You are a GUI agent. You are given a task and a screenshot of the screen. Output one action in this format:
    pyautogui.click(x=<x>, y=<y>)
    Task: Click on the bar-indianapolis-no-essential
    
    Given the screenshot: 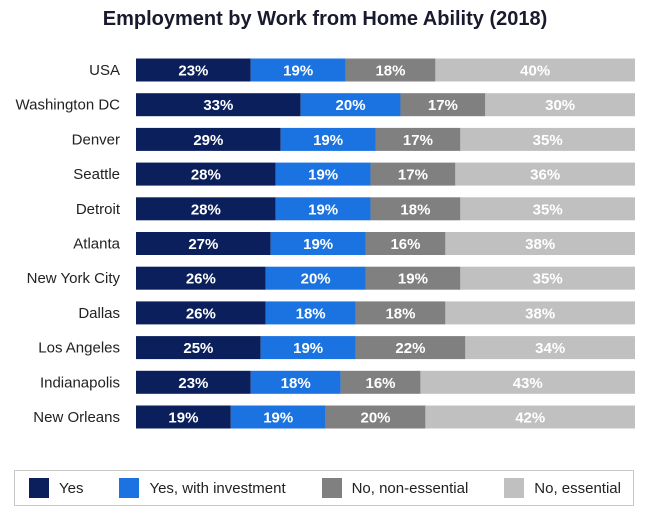 What is the action you would take?
    pyautogui.click(x=527, y=382)
    